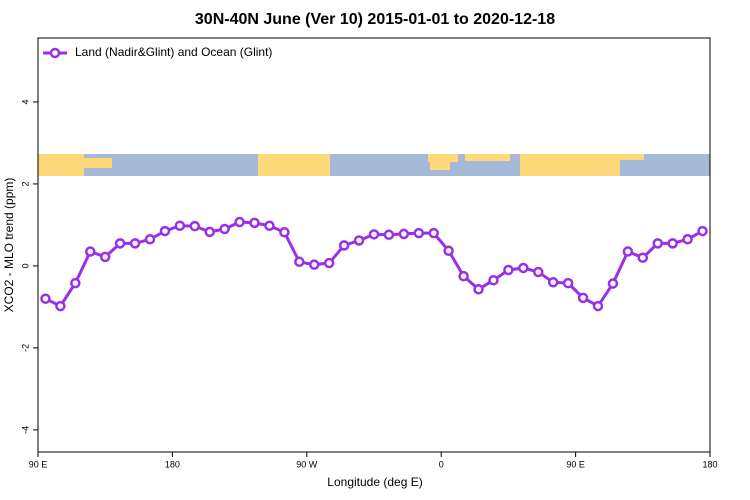 Image resolution: width=750 pixels, height=500 pixels. What do you see at coordinates (441, 464) in the screenshot?
I see `x-tick-label: 0` at bounding box center [441, 464].